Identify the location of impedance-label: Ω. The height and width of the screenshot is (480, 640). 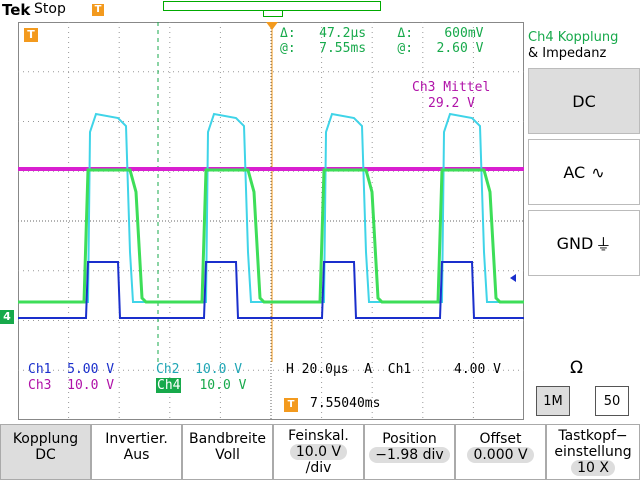
(576, 368).